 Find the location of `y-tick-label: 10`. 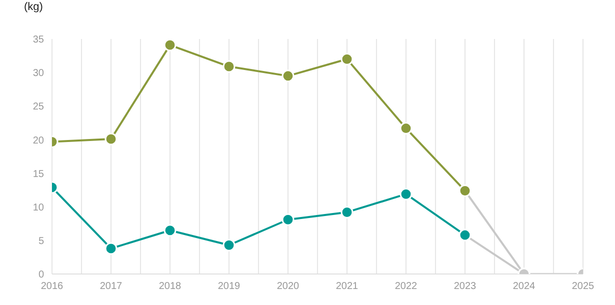

y-tick-label: 10 is located at coordinates (38, 208).